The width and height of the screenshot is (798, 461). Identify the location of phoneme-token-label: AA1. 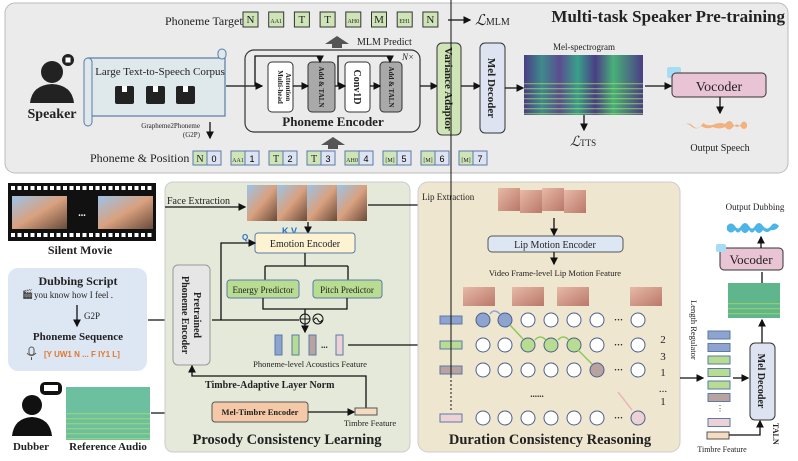
(238, 161).